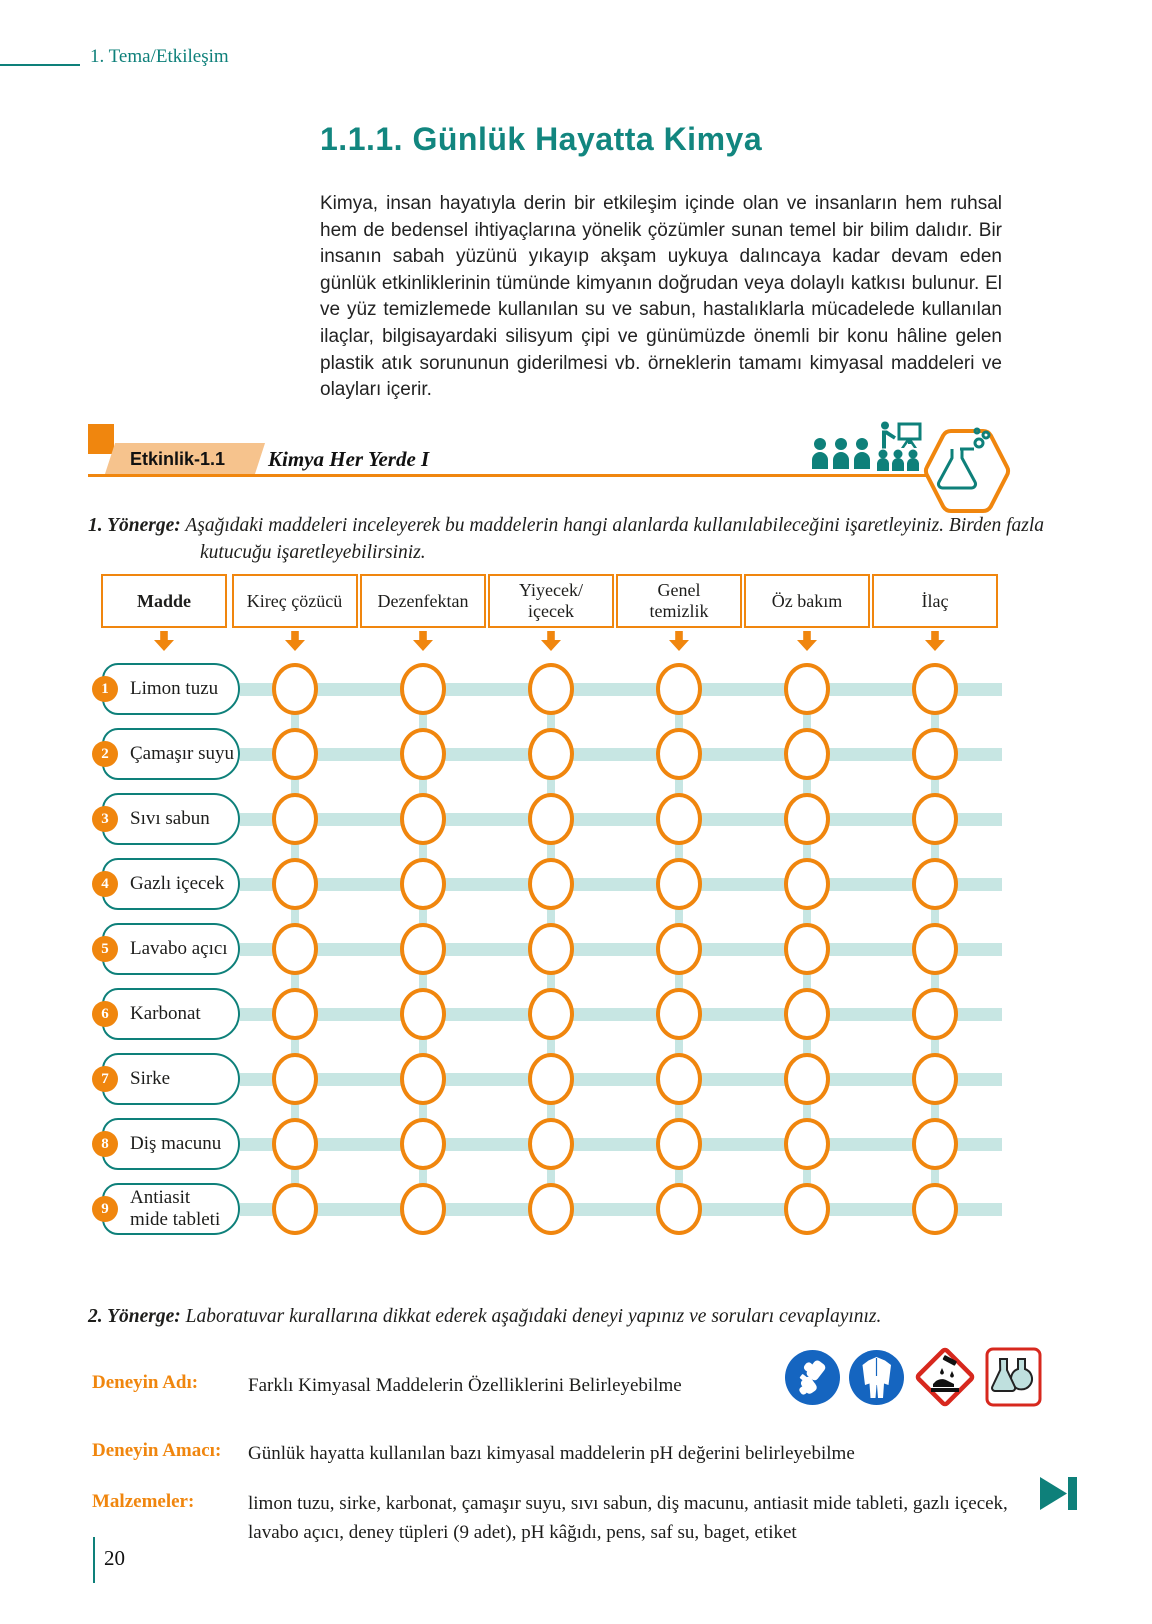 The image size is (1152, 1624). Describe the element at coordinates (105, 1014) in the screenshot. I see `row-number-badge: 6` at that location.